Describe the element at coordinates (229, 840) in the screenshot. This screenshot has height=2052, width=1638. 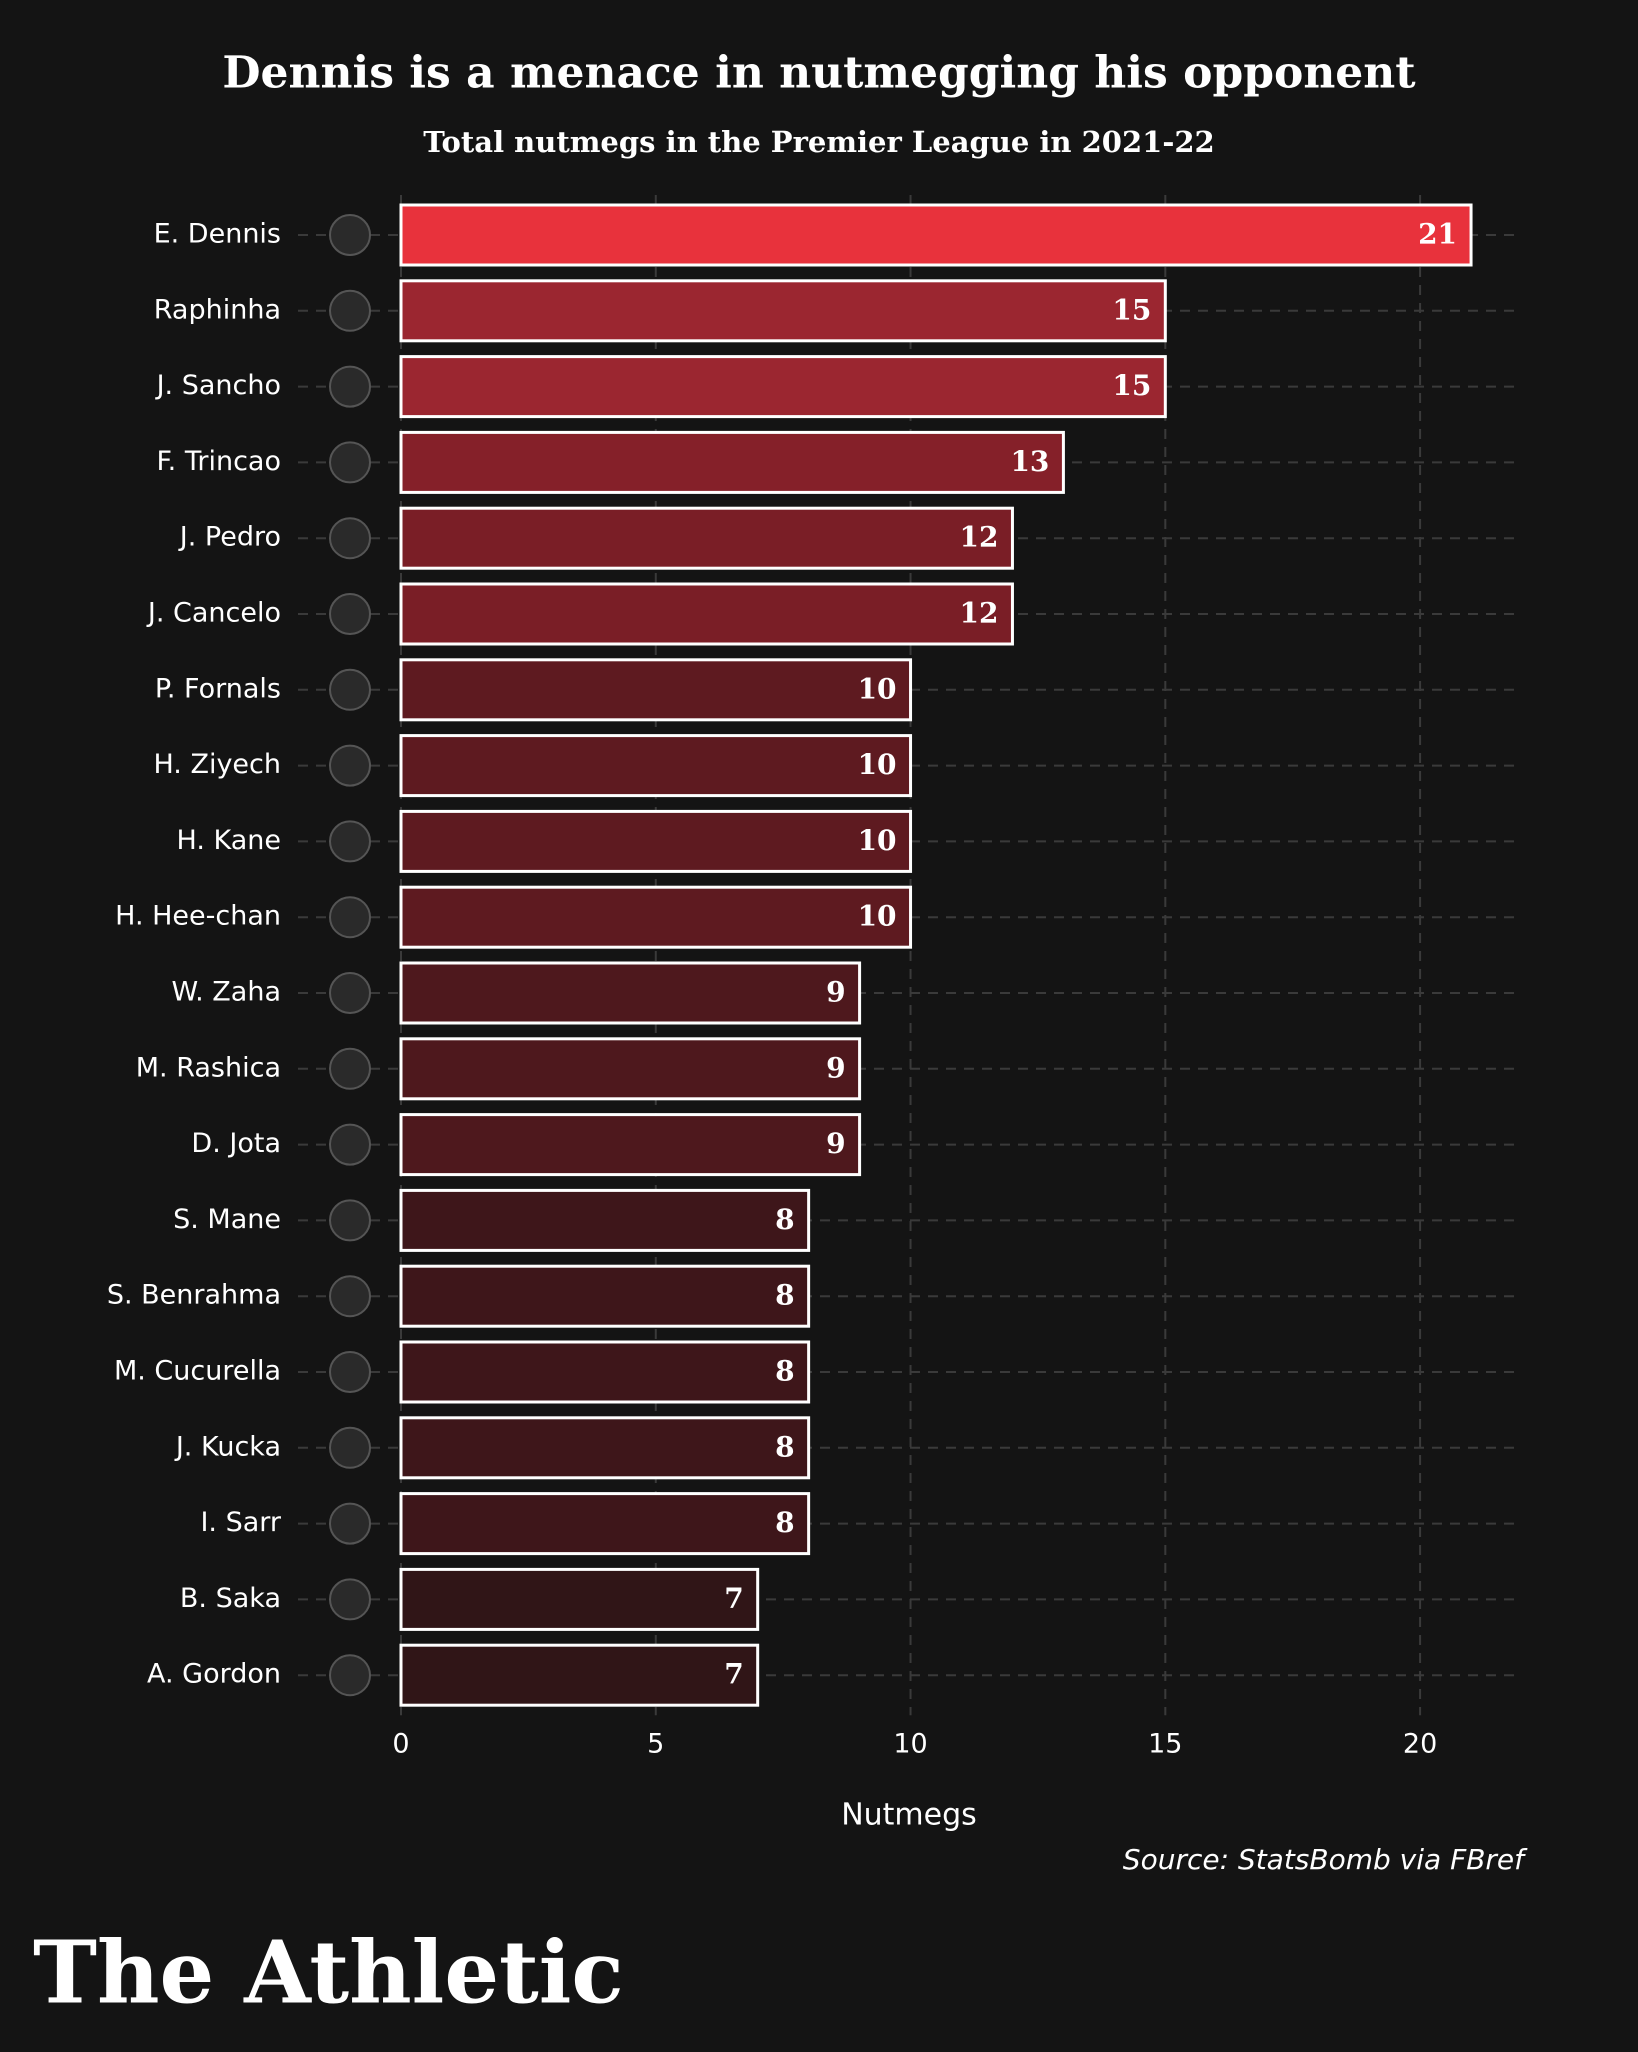
I see `y-tick-label: H. Kane` at that location.